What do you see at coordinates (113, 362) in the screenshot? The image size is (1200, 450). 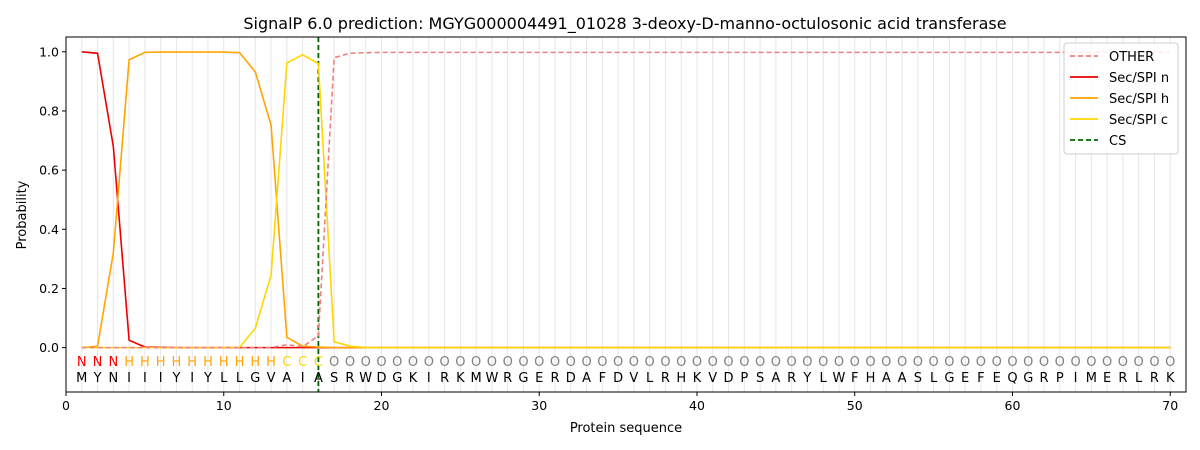 I see `annotation-label: N` at bounding box center [113, 362].